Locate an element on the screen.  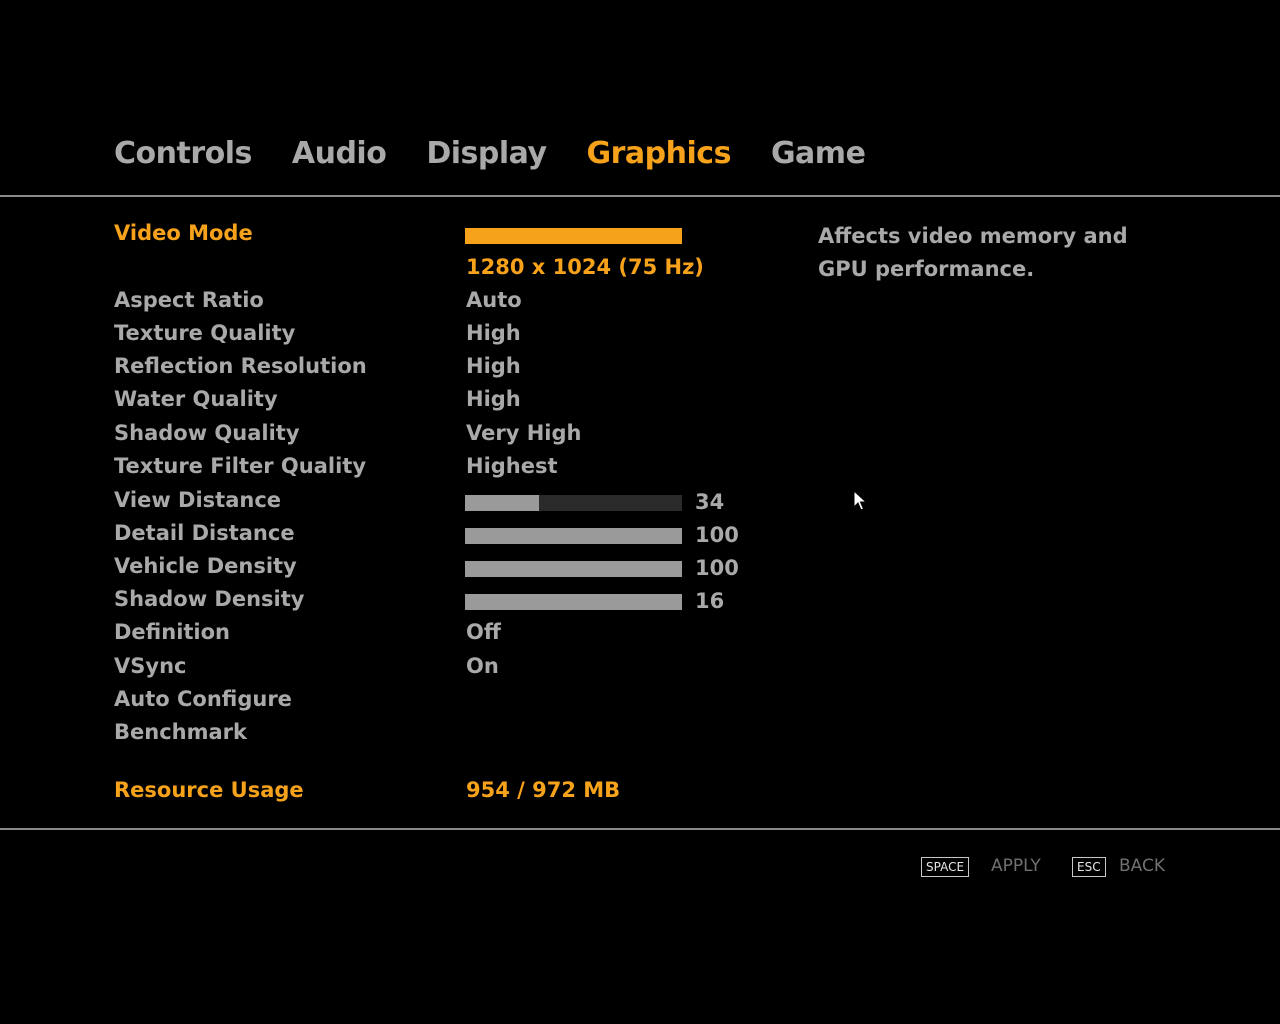
definition-label: Definition is located at coordinates (172, 632).